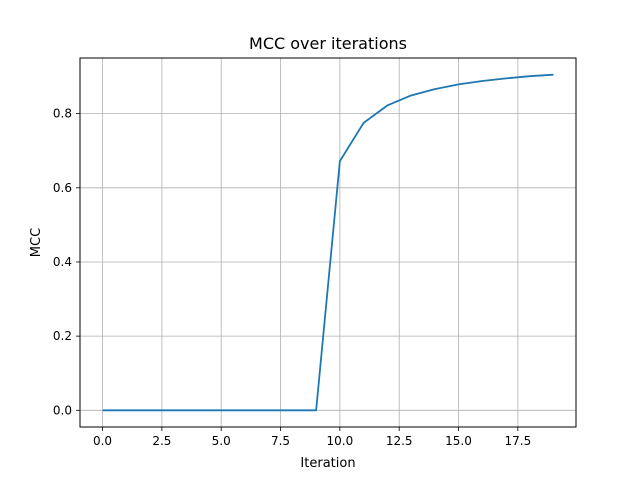 The height and width of the screenshot is (480, 640). What do you see at coordinates (62, 262) in the screenshot?
I see `y-tick-label: 0.4` at bounding box center [62, 262].